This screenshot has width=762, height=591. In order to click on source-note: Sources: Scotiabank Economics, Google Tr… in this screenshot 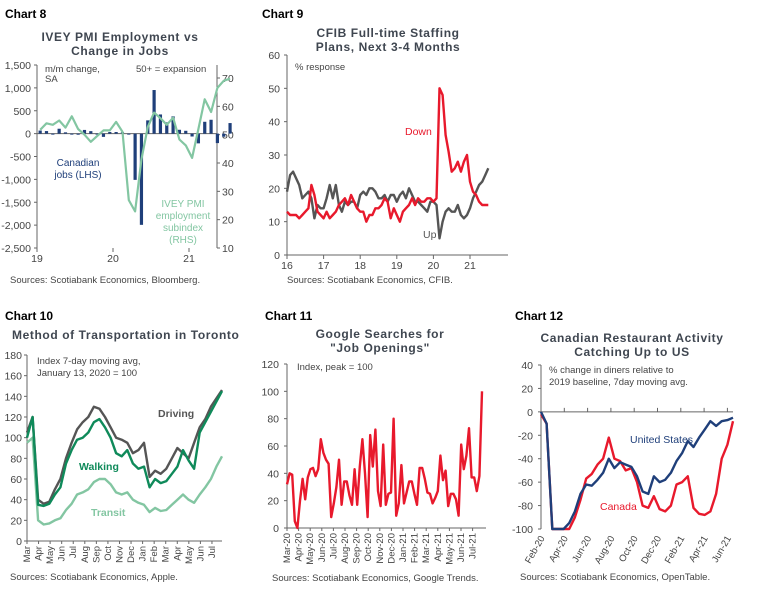, I will do `click(375, 578)`.